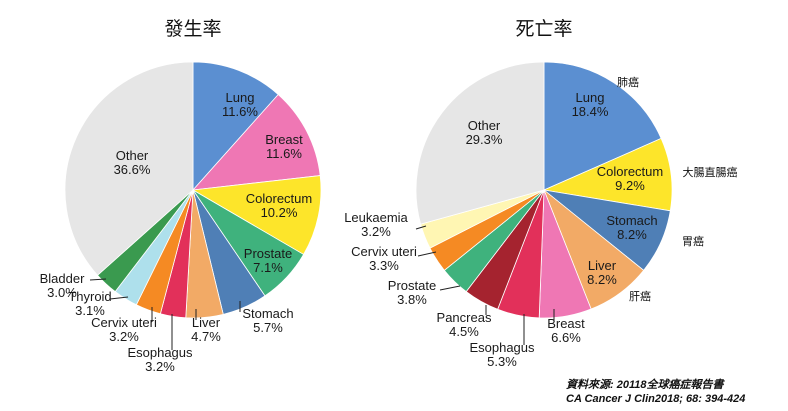 The width and height of the screenshot is (788, 411). I want to click on mortality-annotation-colorectum: 大腸直腸癌, so click(710, 172).